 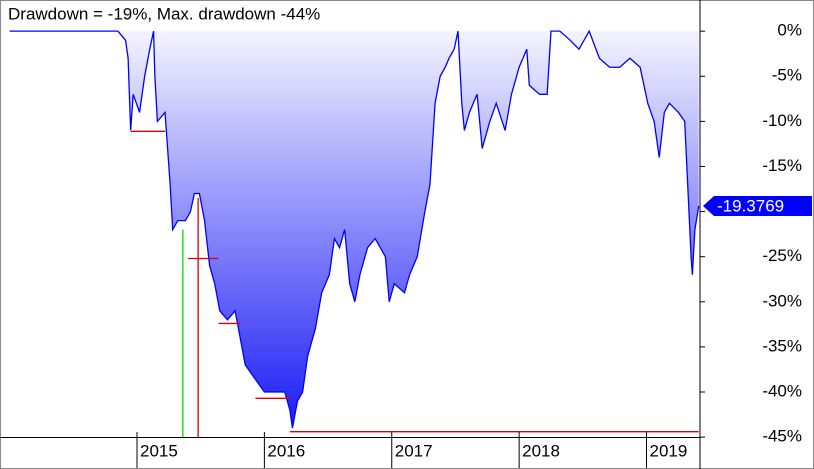 I want to click on y-tick-label: -45%, so click(x=782, y=436).